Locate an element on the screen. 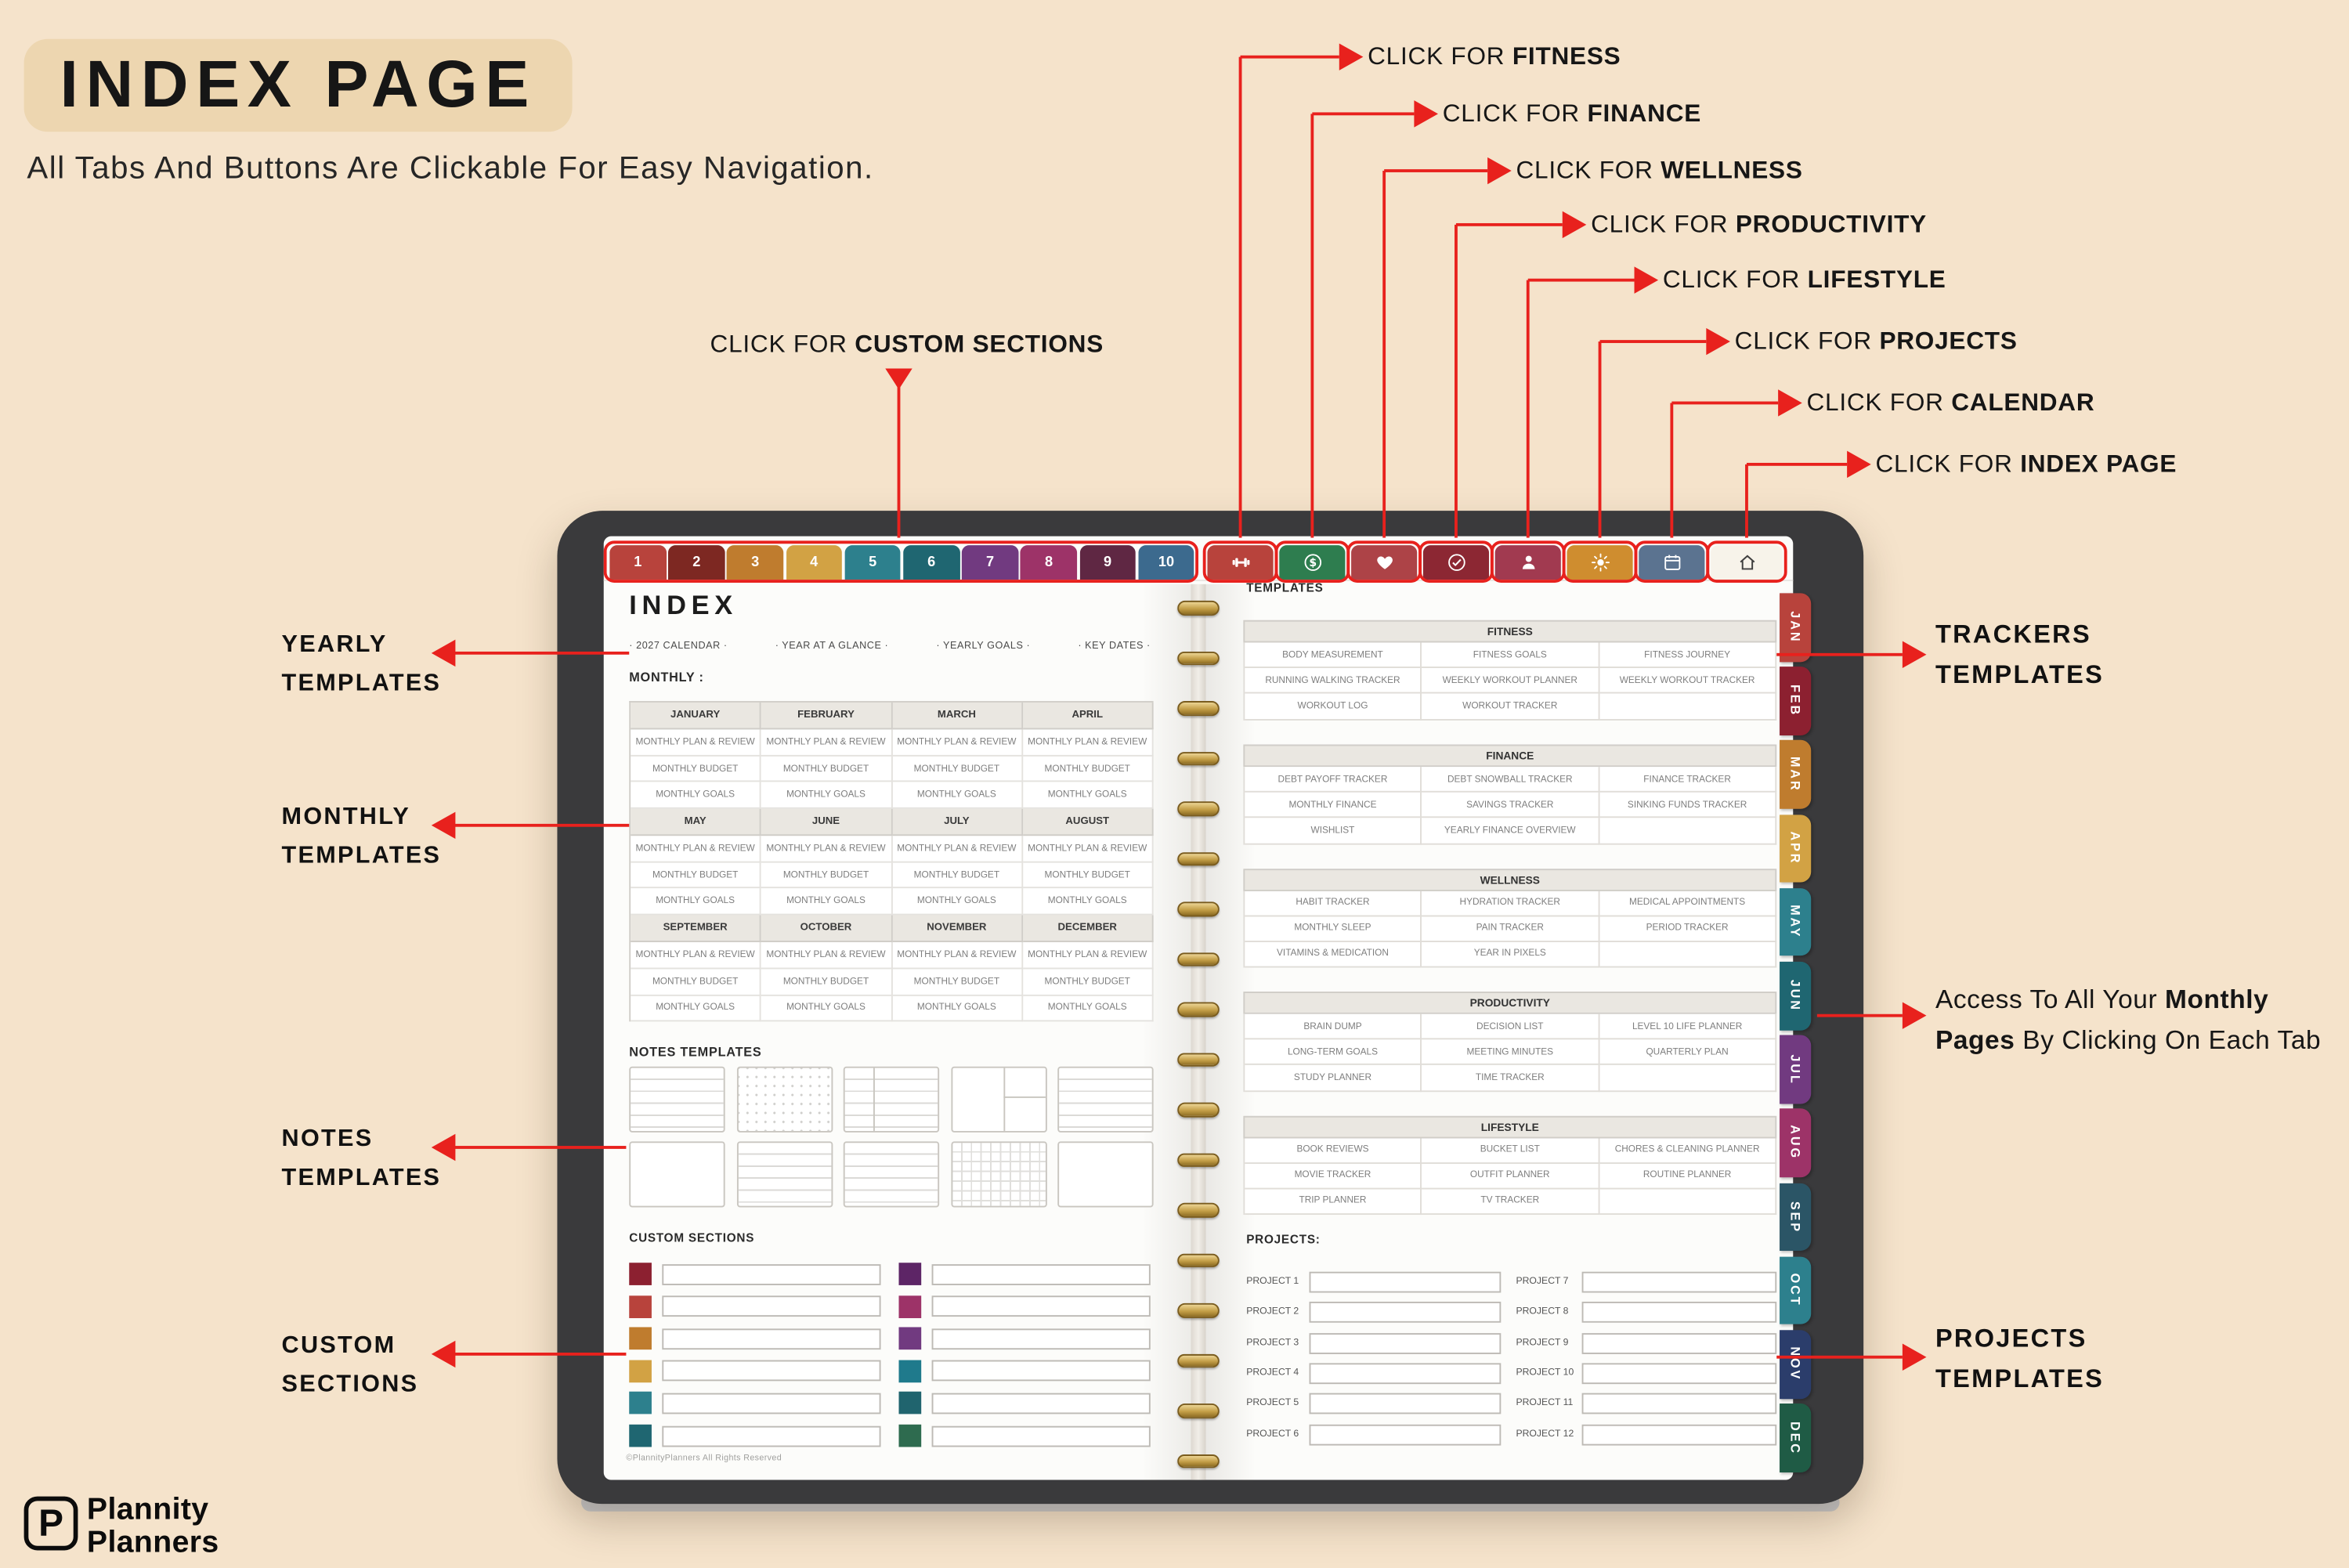 The height and width of the screenshot is (1568, 2349). tab-section-10: 10 is located at coordinates (1166, 562).